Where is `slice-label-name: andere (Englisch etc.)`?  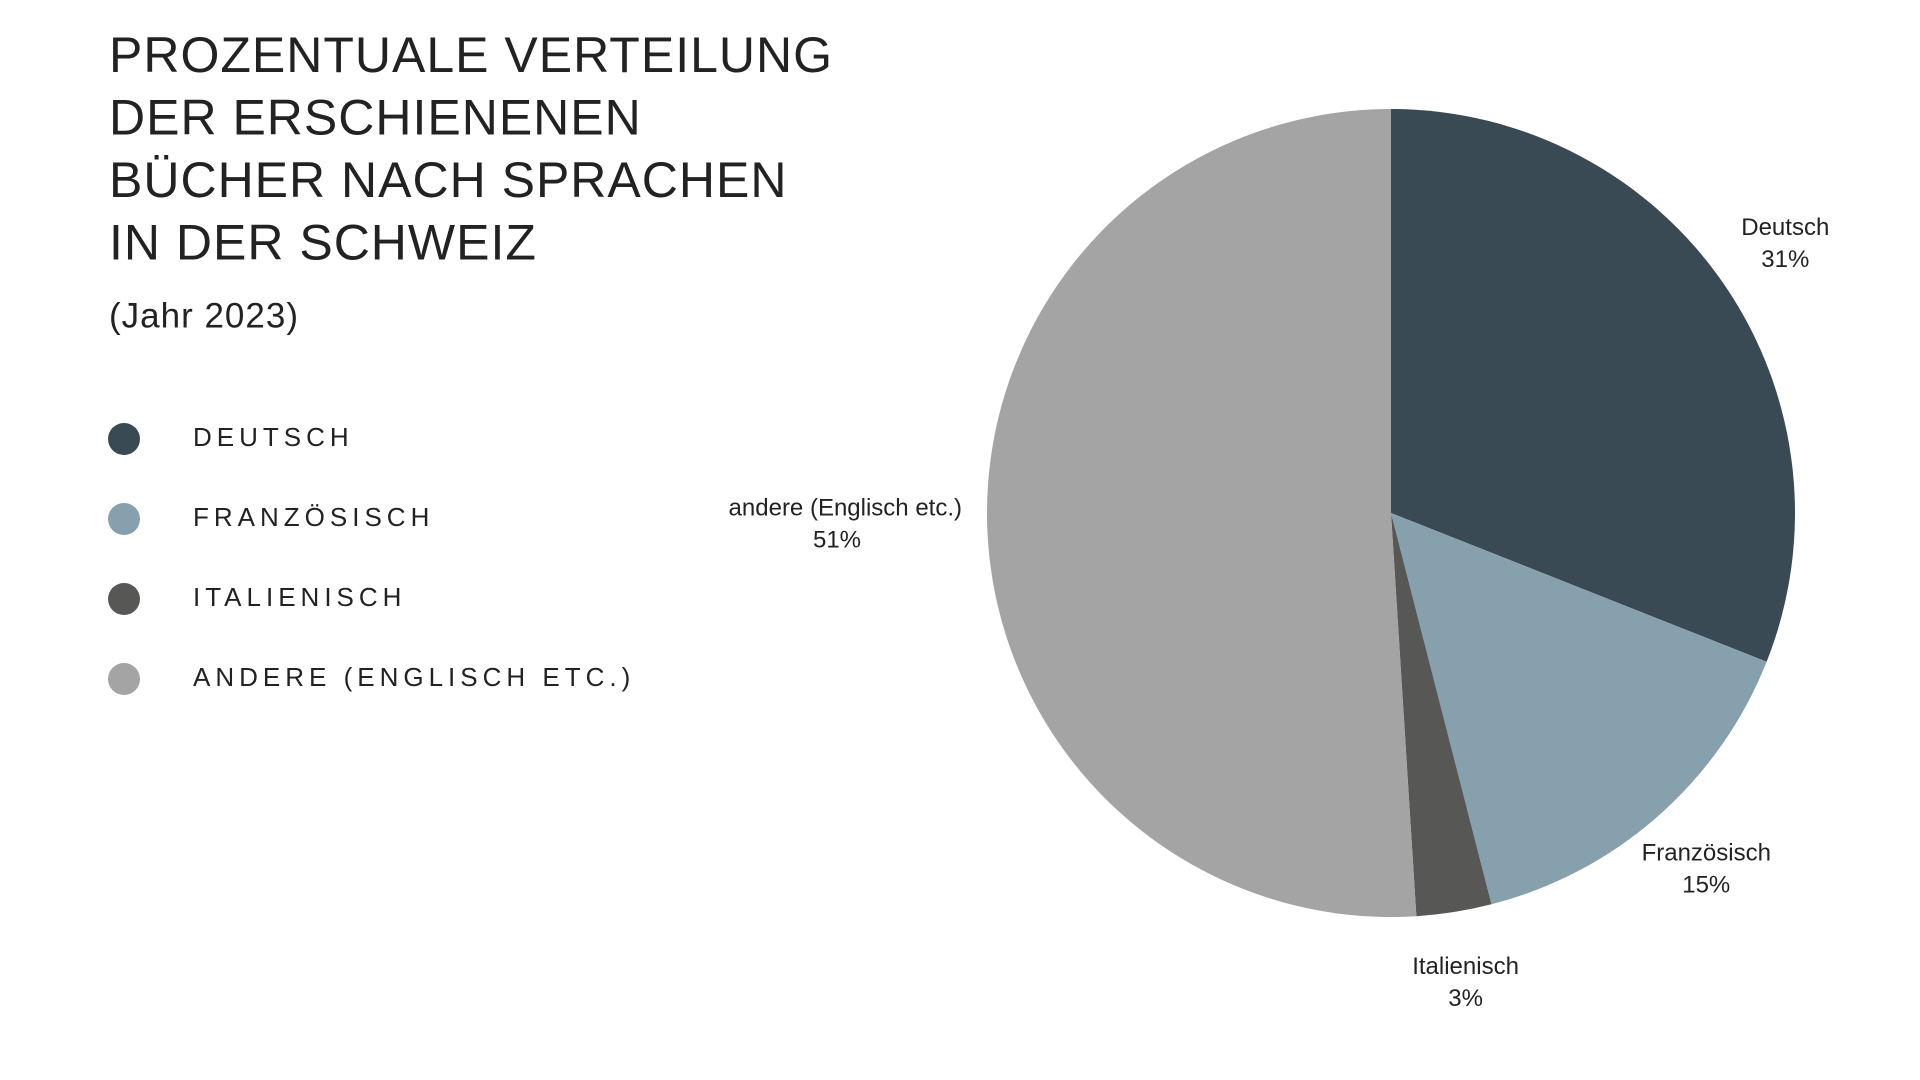
slice-label-name: andere (Englisch etc.) is located at coordinates (845, 508).